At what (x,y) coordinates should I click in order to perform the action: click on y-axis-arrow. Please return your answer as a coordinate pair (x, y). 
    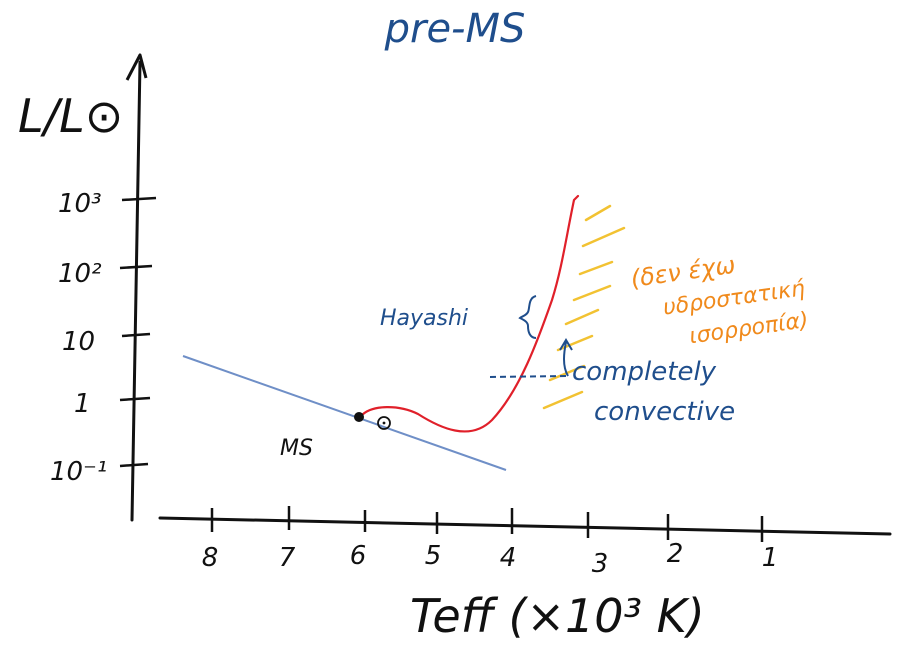
    Looking at the image, I should click on (136, 67).